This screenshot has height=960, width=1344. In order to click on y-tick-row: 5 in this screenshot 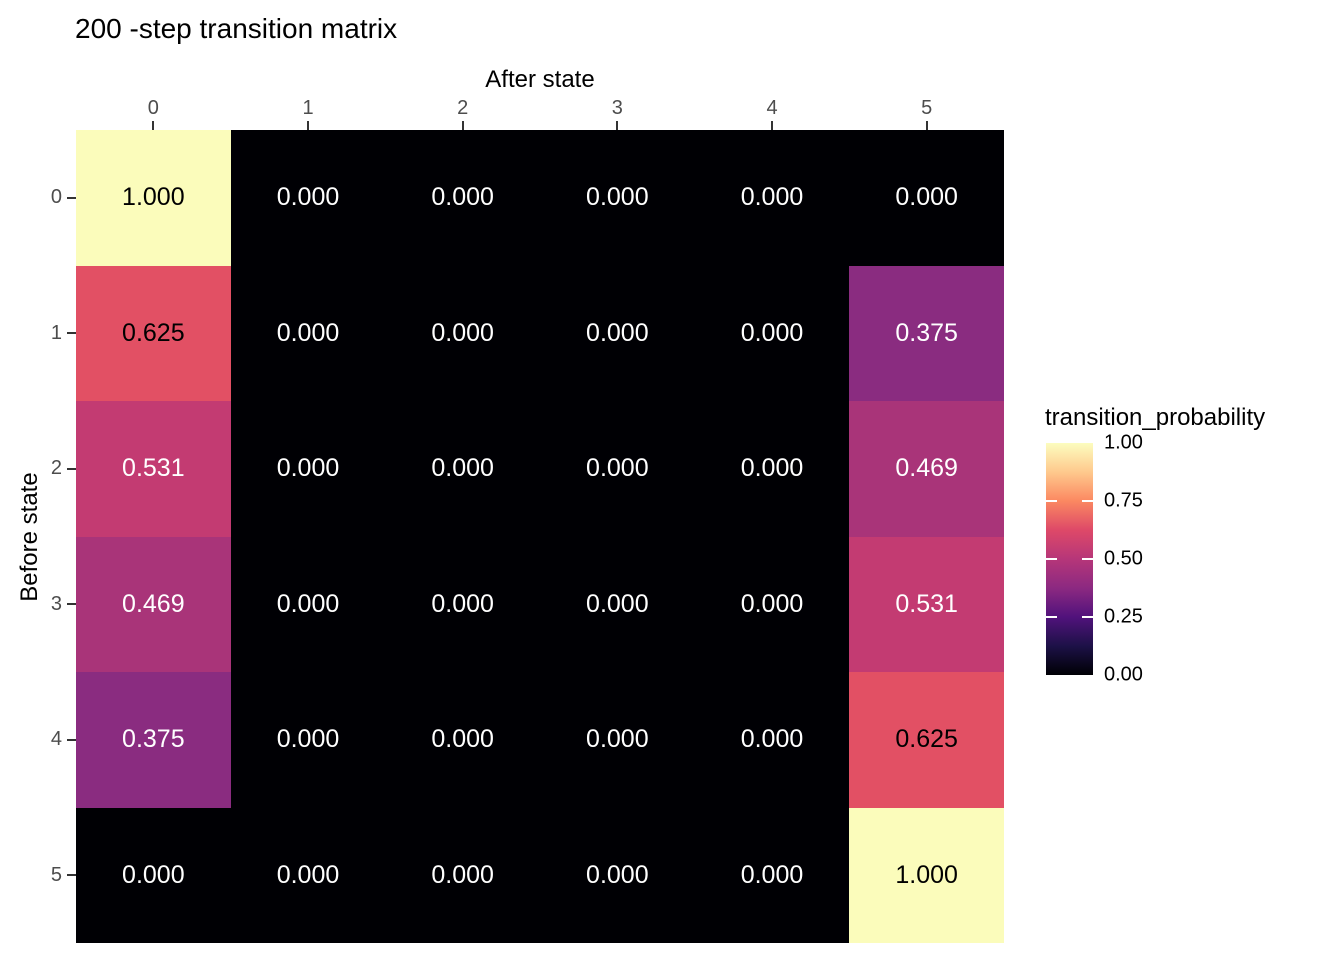, I will do `click(38, 876)`.